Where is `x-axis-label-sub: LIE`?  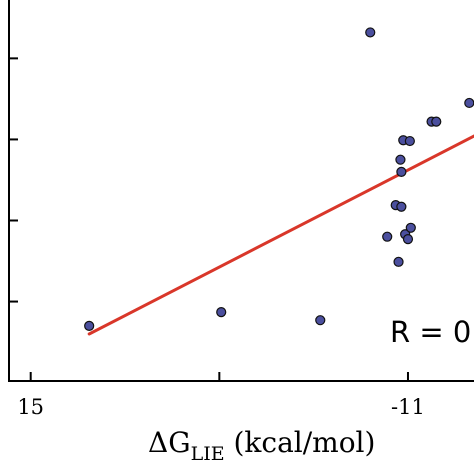
x-axis-label-sub: LIE is located at coordinates (208, 454).